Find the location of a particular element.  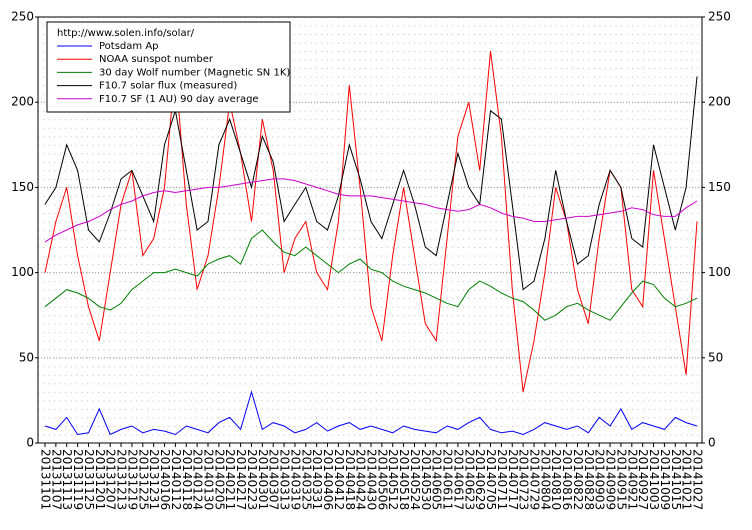

x-tick-label: 20140915 is located at coordinates (621, 479).